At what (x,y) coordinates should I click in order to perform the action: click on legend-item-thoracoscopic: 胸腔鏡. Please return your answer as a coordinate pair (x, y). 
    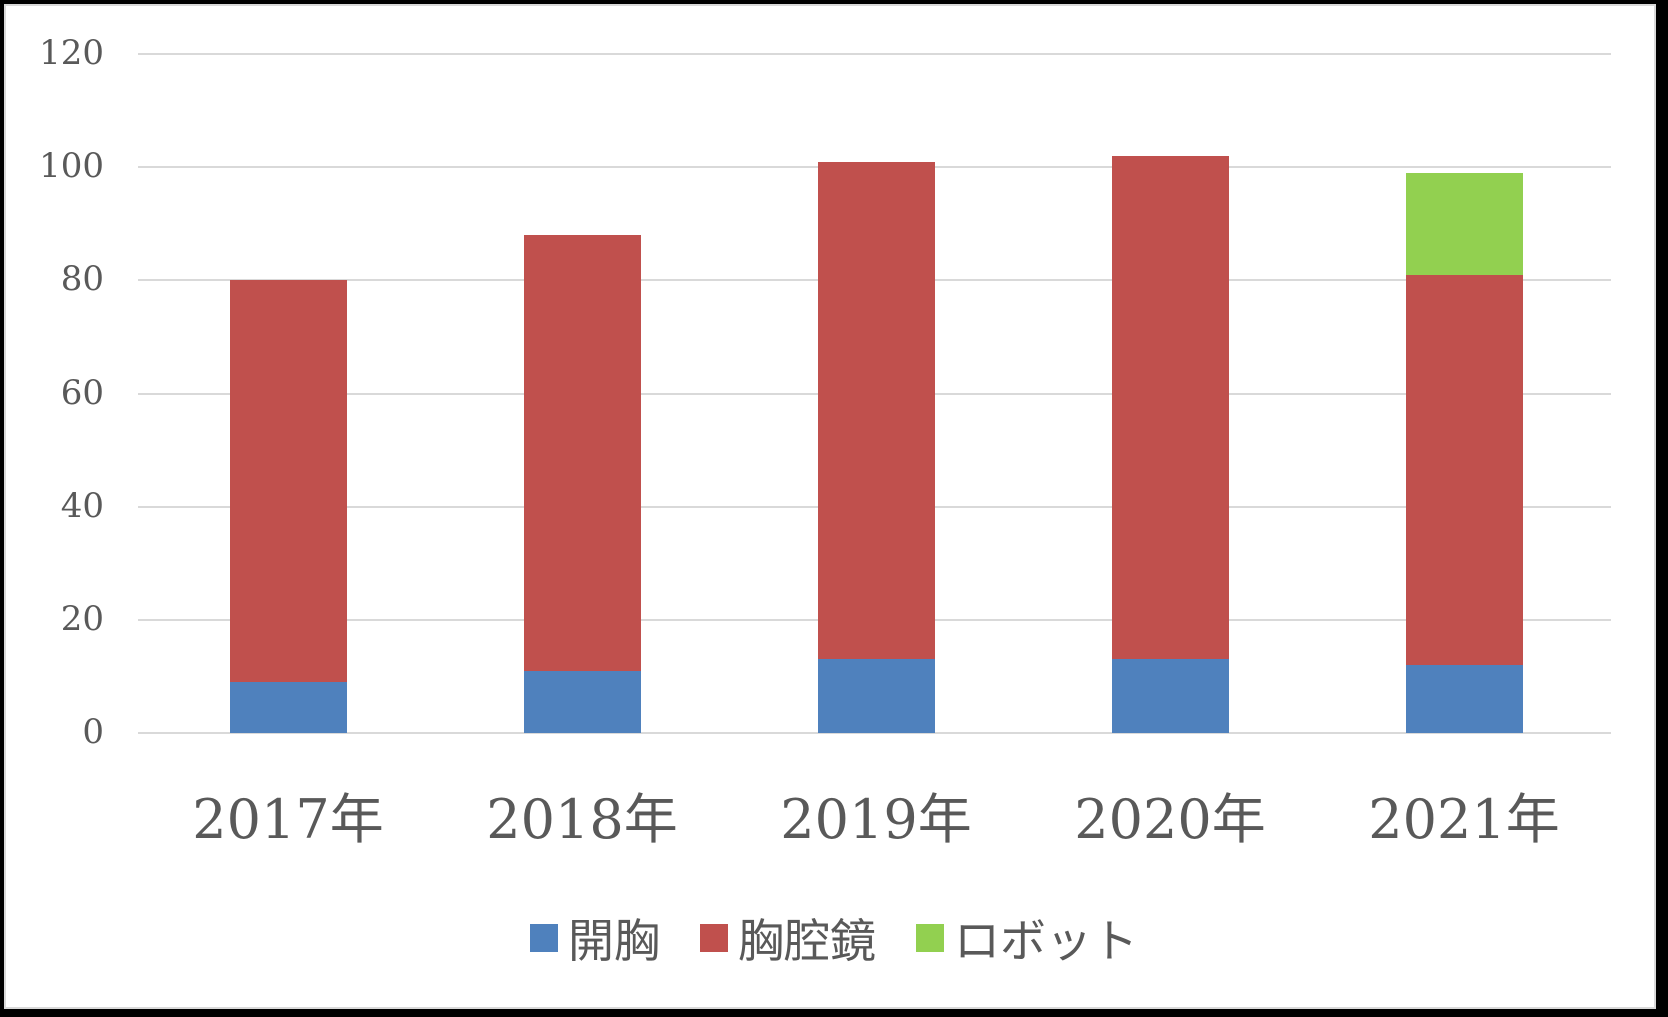
    Looking at the image, I should click on (788, 938).